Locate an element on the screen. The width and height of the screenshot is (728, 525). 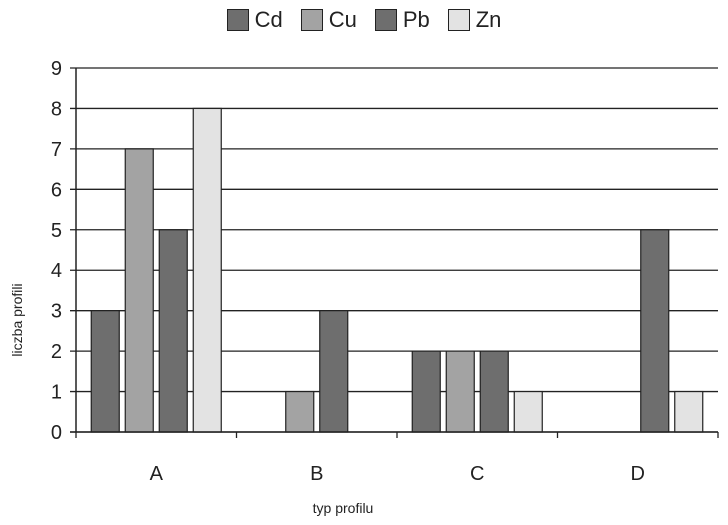
x-tick-label: A is located at coordinates (157, 474).